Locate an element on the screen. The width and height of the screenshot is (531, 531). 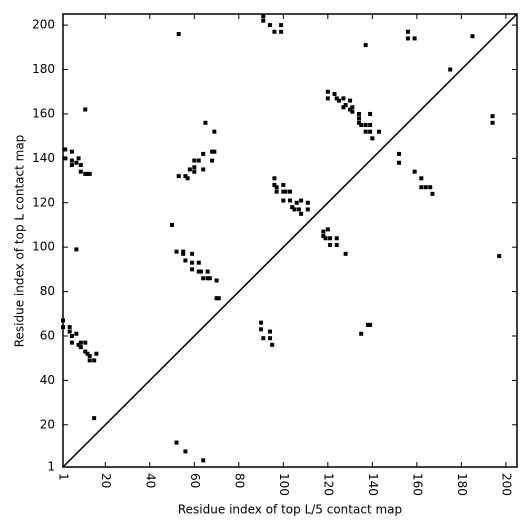
x-axis-label: Residue index of top L/5 contact map is located at coordinates (290, 510).